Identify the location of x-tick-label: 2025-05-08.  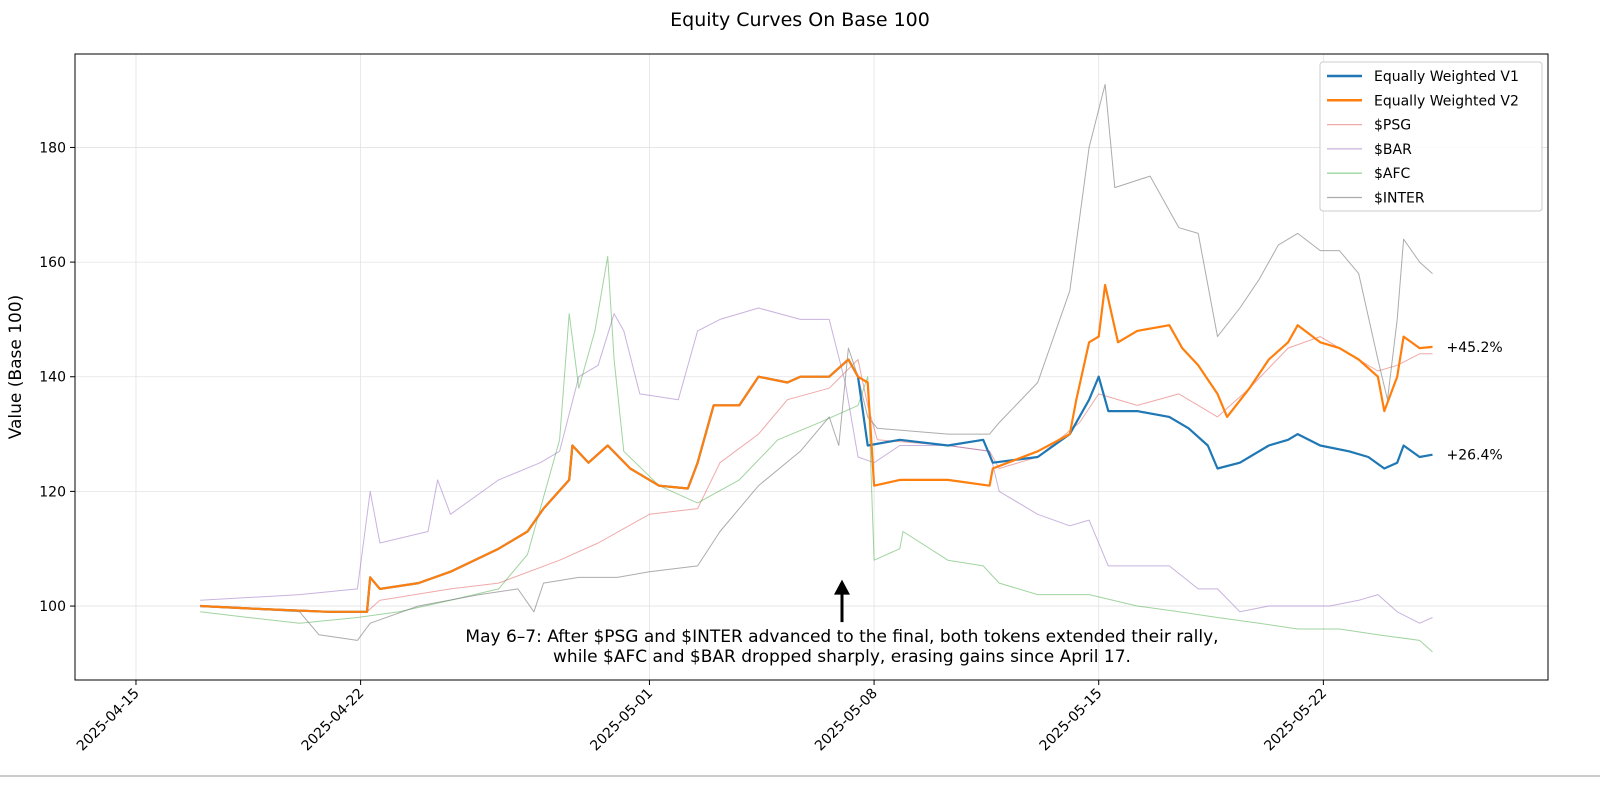
(846, 720).